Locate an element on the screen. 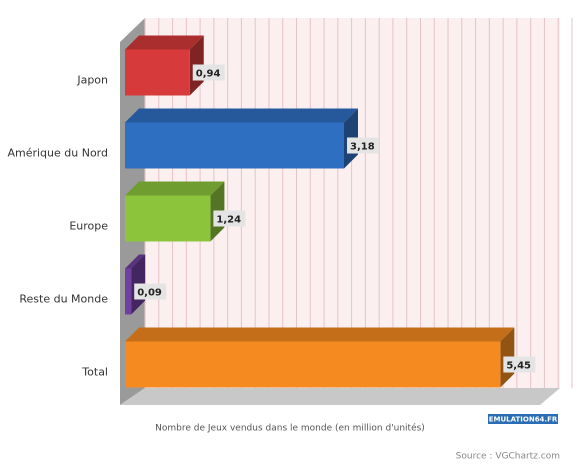 This screenshot has height=466, width=580. y-tick-label: Japon is located at coordinates (92, 80).